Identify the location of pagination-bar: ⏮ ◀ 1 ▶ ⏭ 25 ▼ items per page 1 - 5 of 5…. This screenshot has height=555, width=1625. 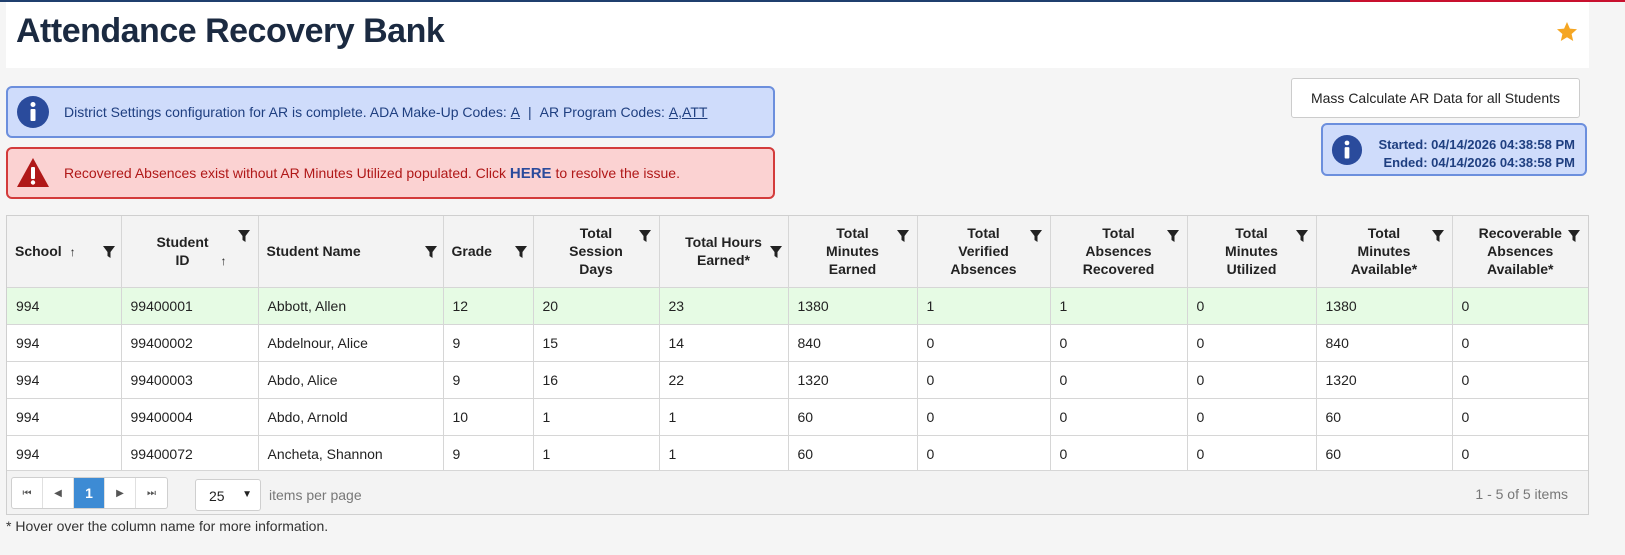
(797, 492).